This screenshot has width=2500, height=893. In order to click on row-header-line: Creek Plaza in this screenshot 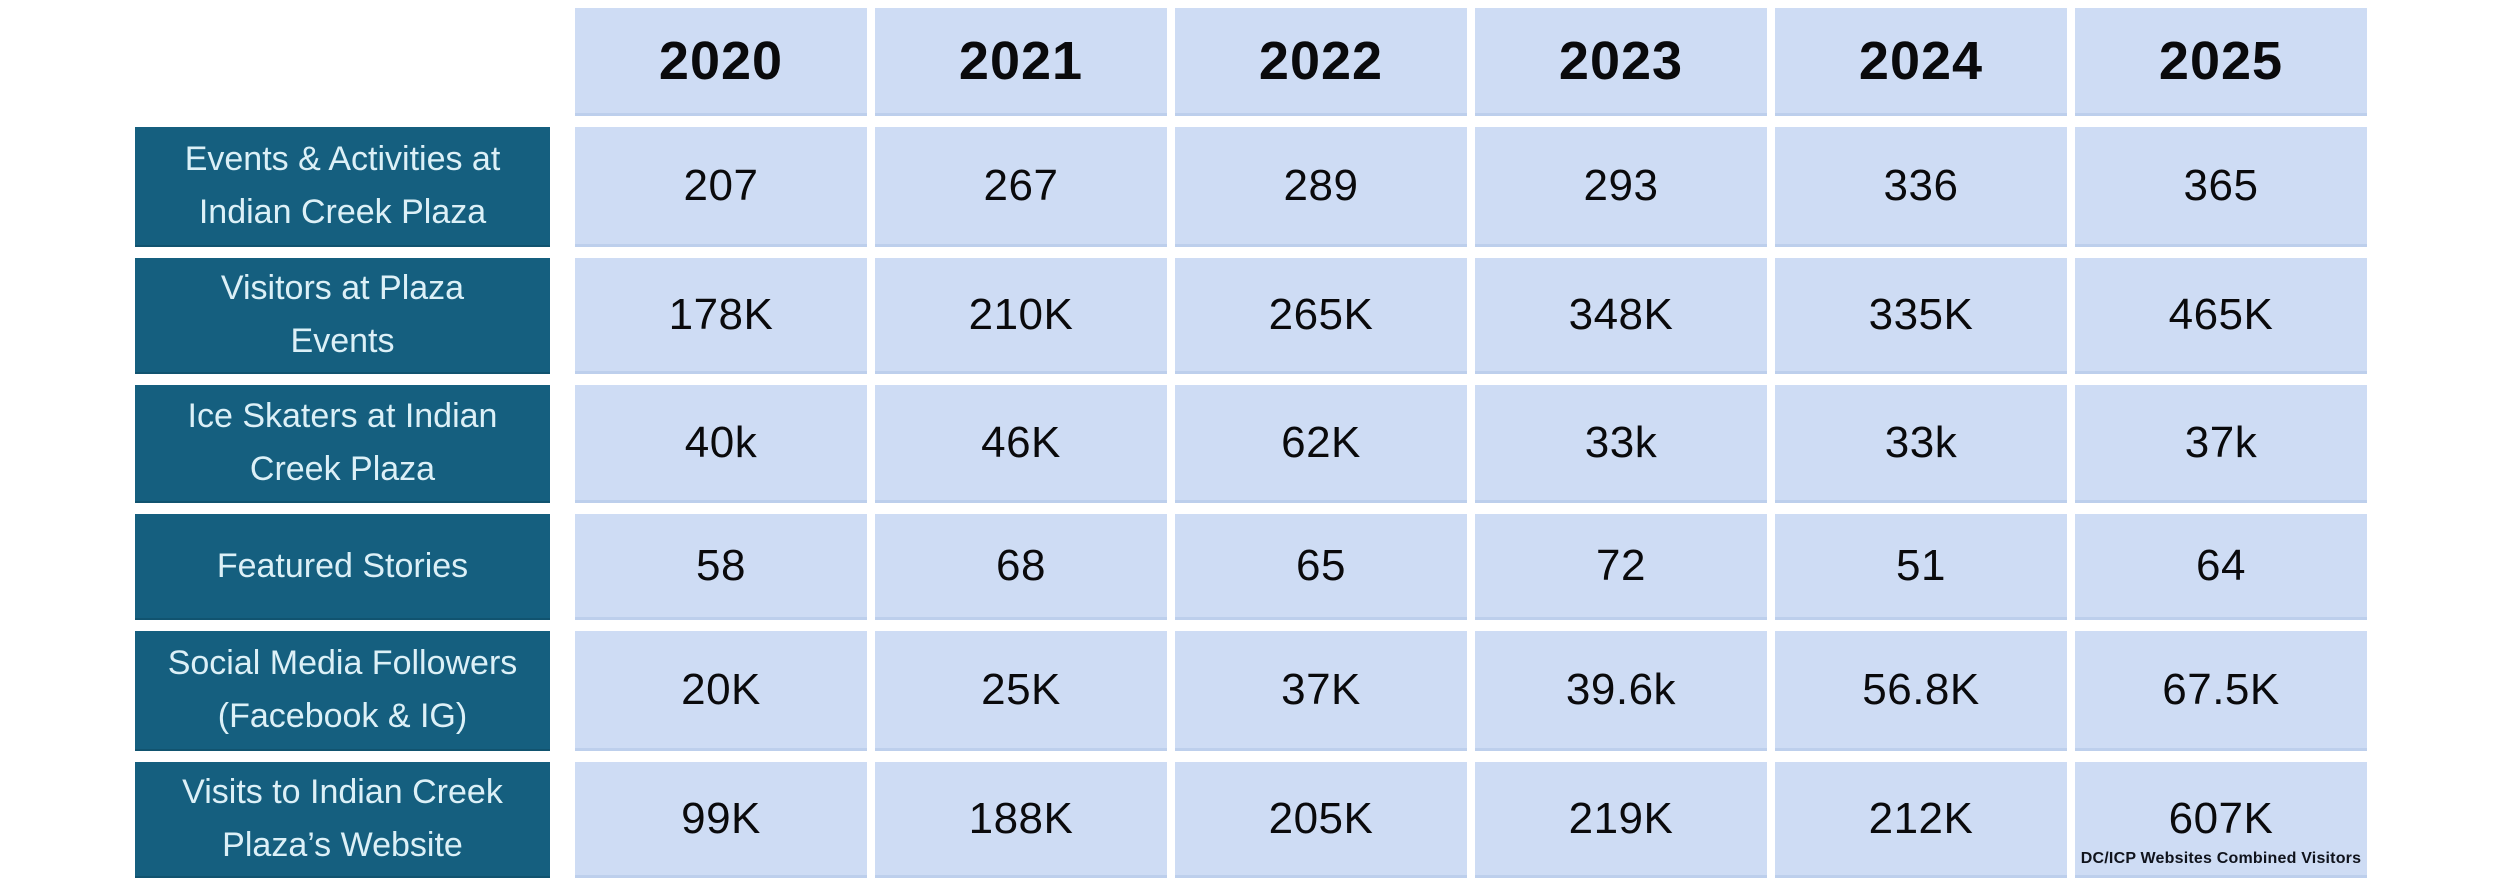, I will do `click(342, 469)`.